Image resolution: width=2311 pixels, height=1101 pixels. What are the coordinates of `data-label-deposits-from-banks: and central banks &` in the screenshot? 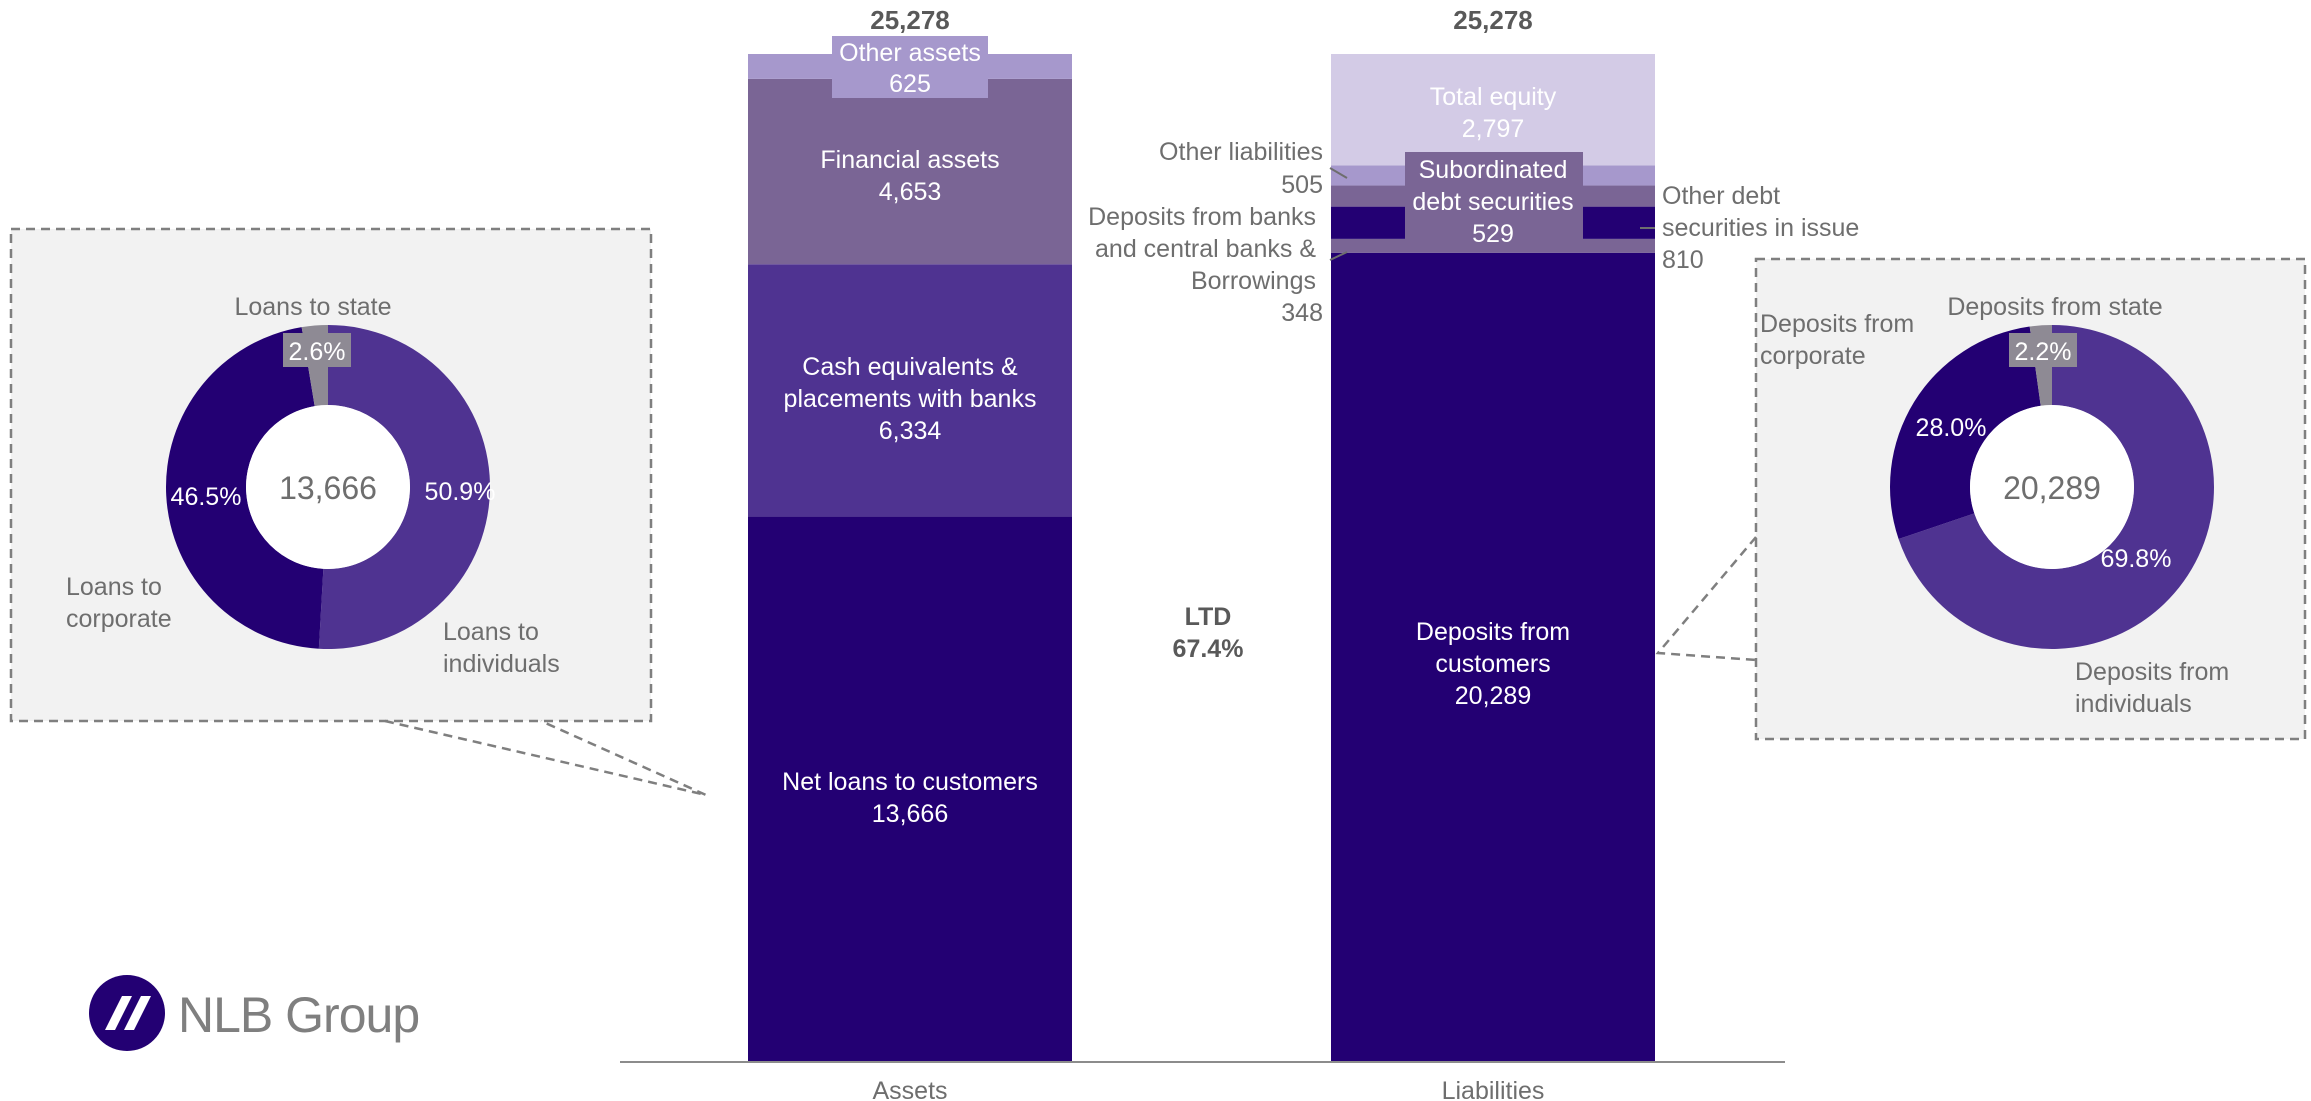 It's located at (1205, 249).